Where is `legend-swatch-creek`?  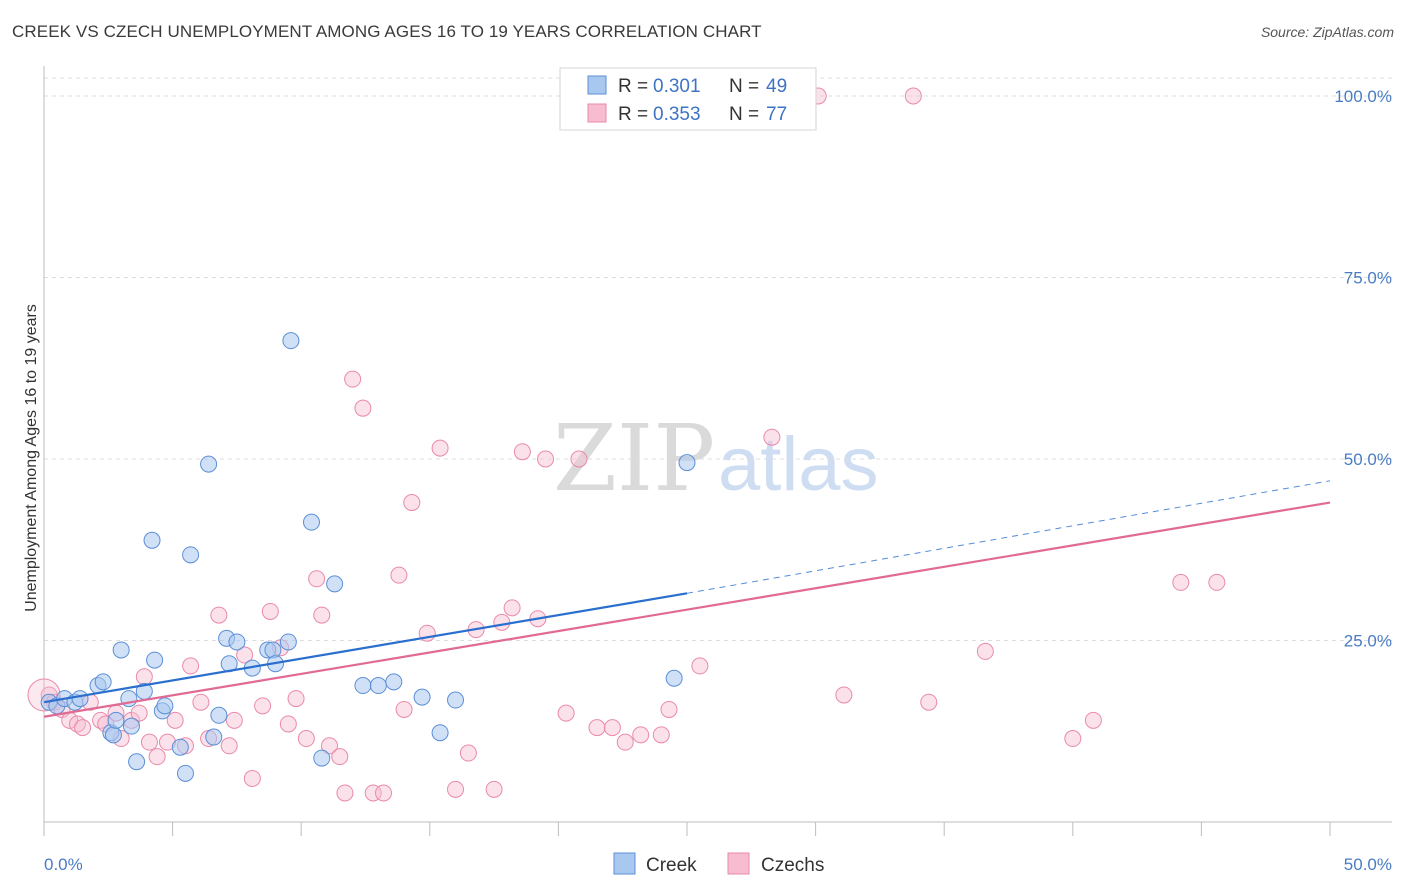 legend-swatch-creek is located at coordinates (597, 85).